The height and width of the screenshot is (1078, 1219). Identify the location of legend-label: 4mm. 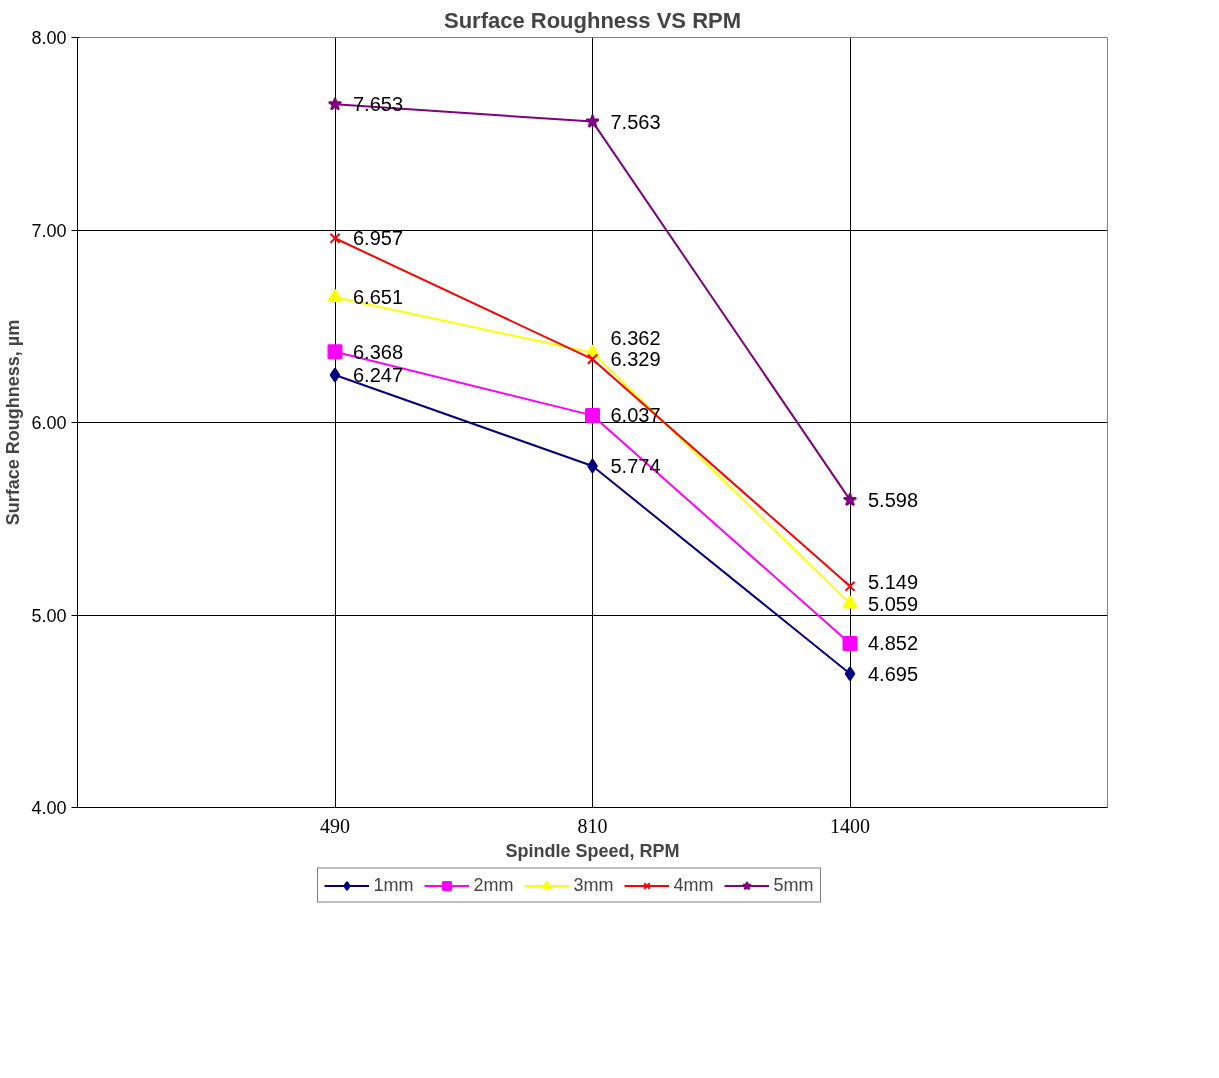
(693, 885).